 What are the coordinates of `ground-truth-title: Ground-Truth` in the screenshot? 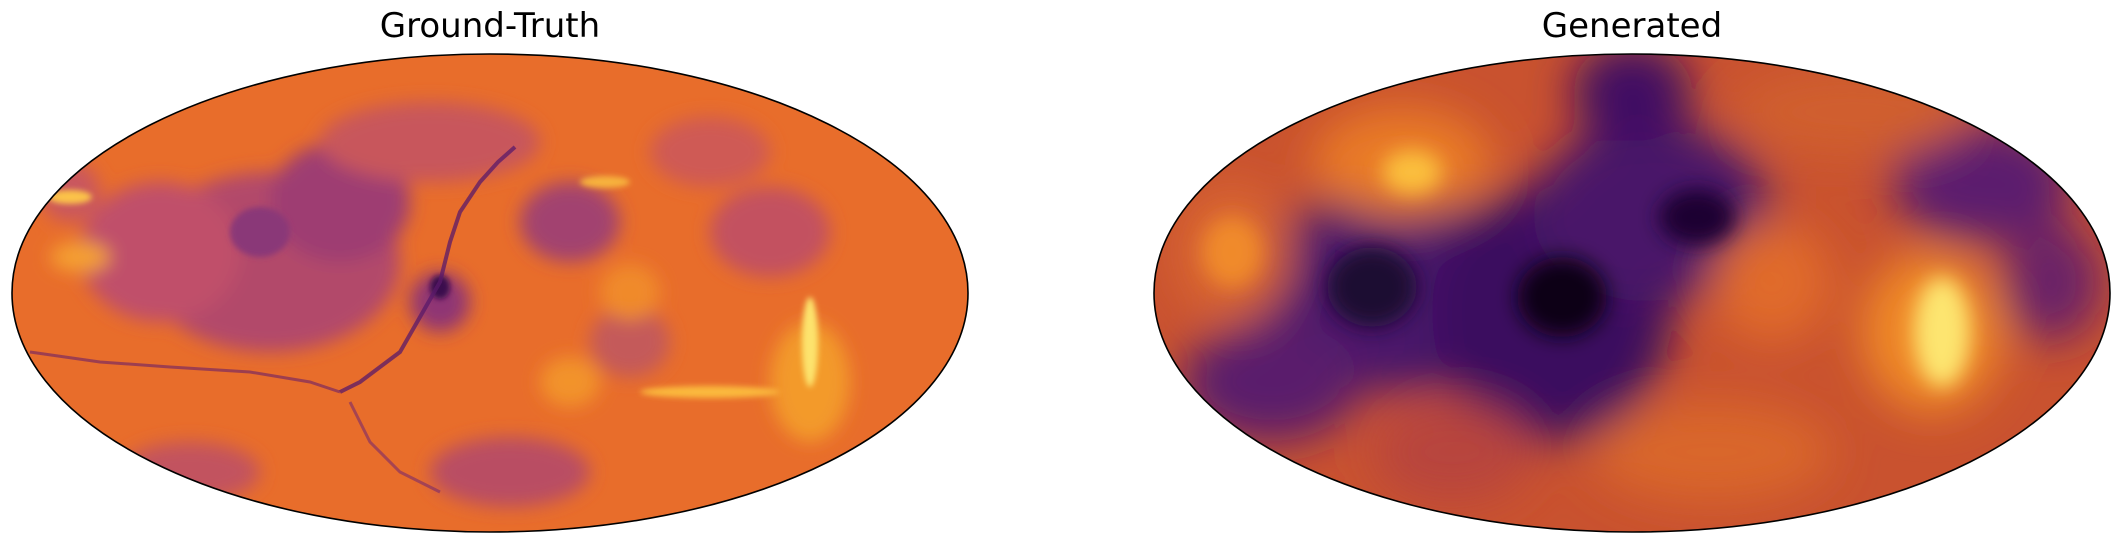 It's located at (490, 26).